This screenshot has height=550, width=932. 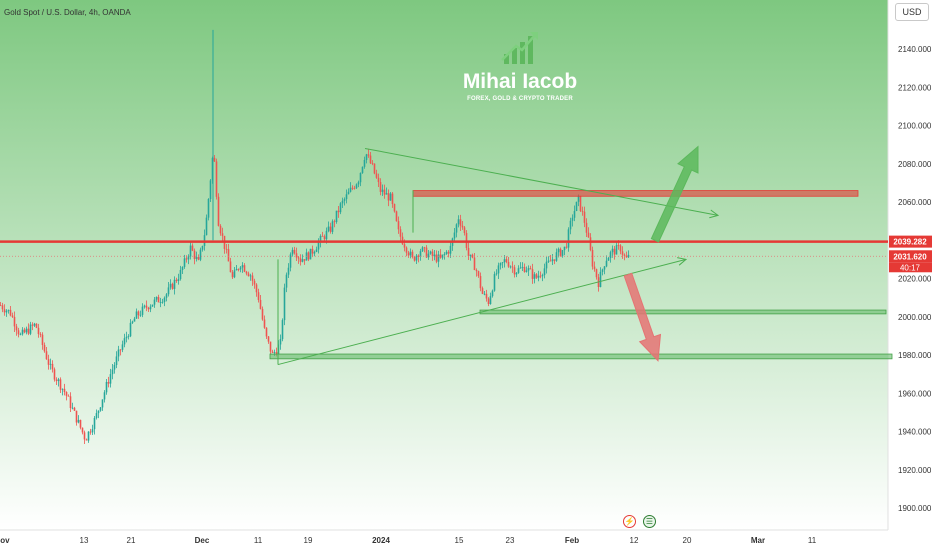 I want to click on y-tick-label: 2020.000, so click(x=915, y=279).